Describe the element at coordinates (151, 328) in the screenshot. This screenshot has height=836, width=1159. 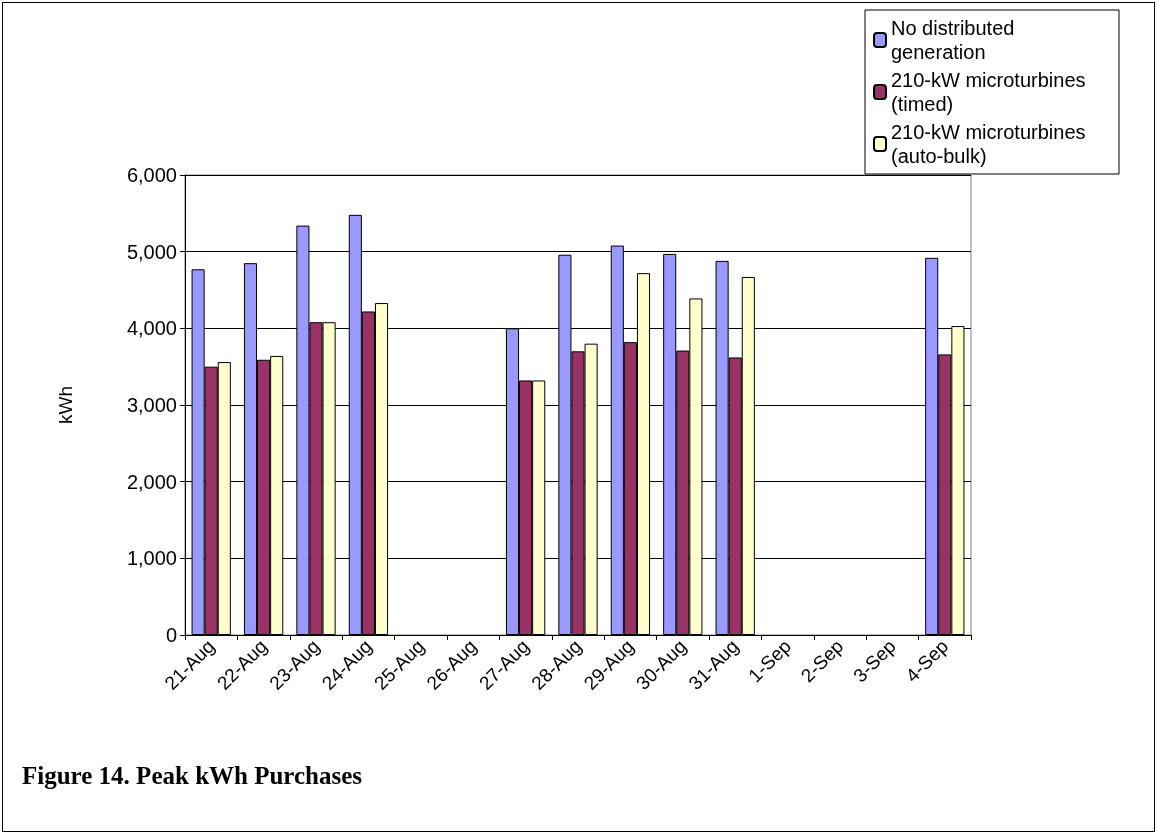
I see `y-tick-label: 4,000` at that location.